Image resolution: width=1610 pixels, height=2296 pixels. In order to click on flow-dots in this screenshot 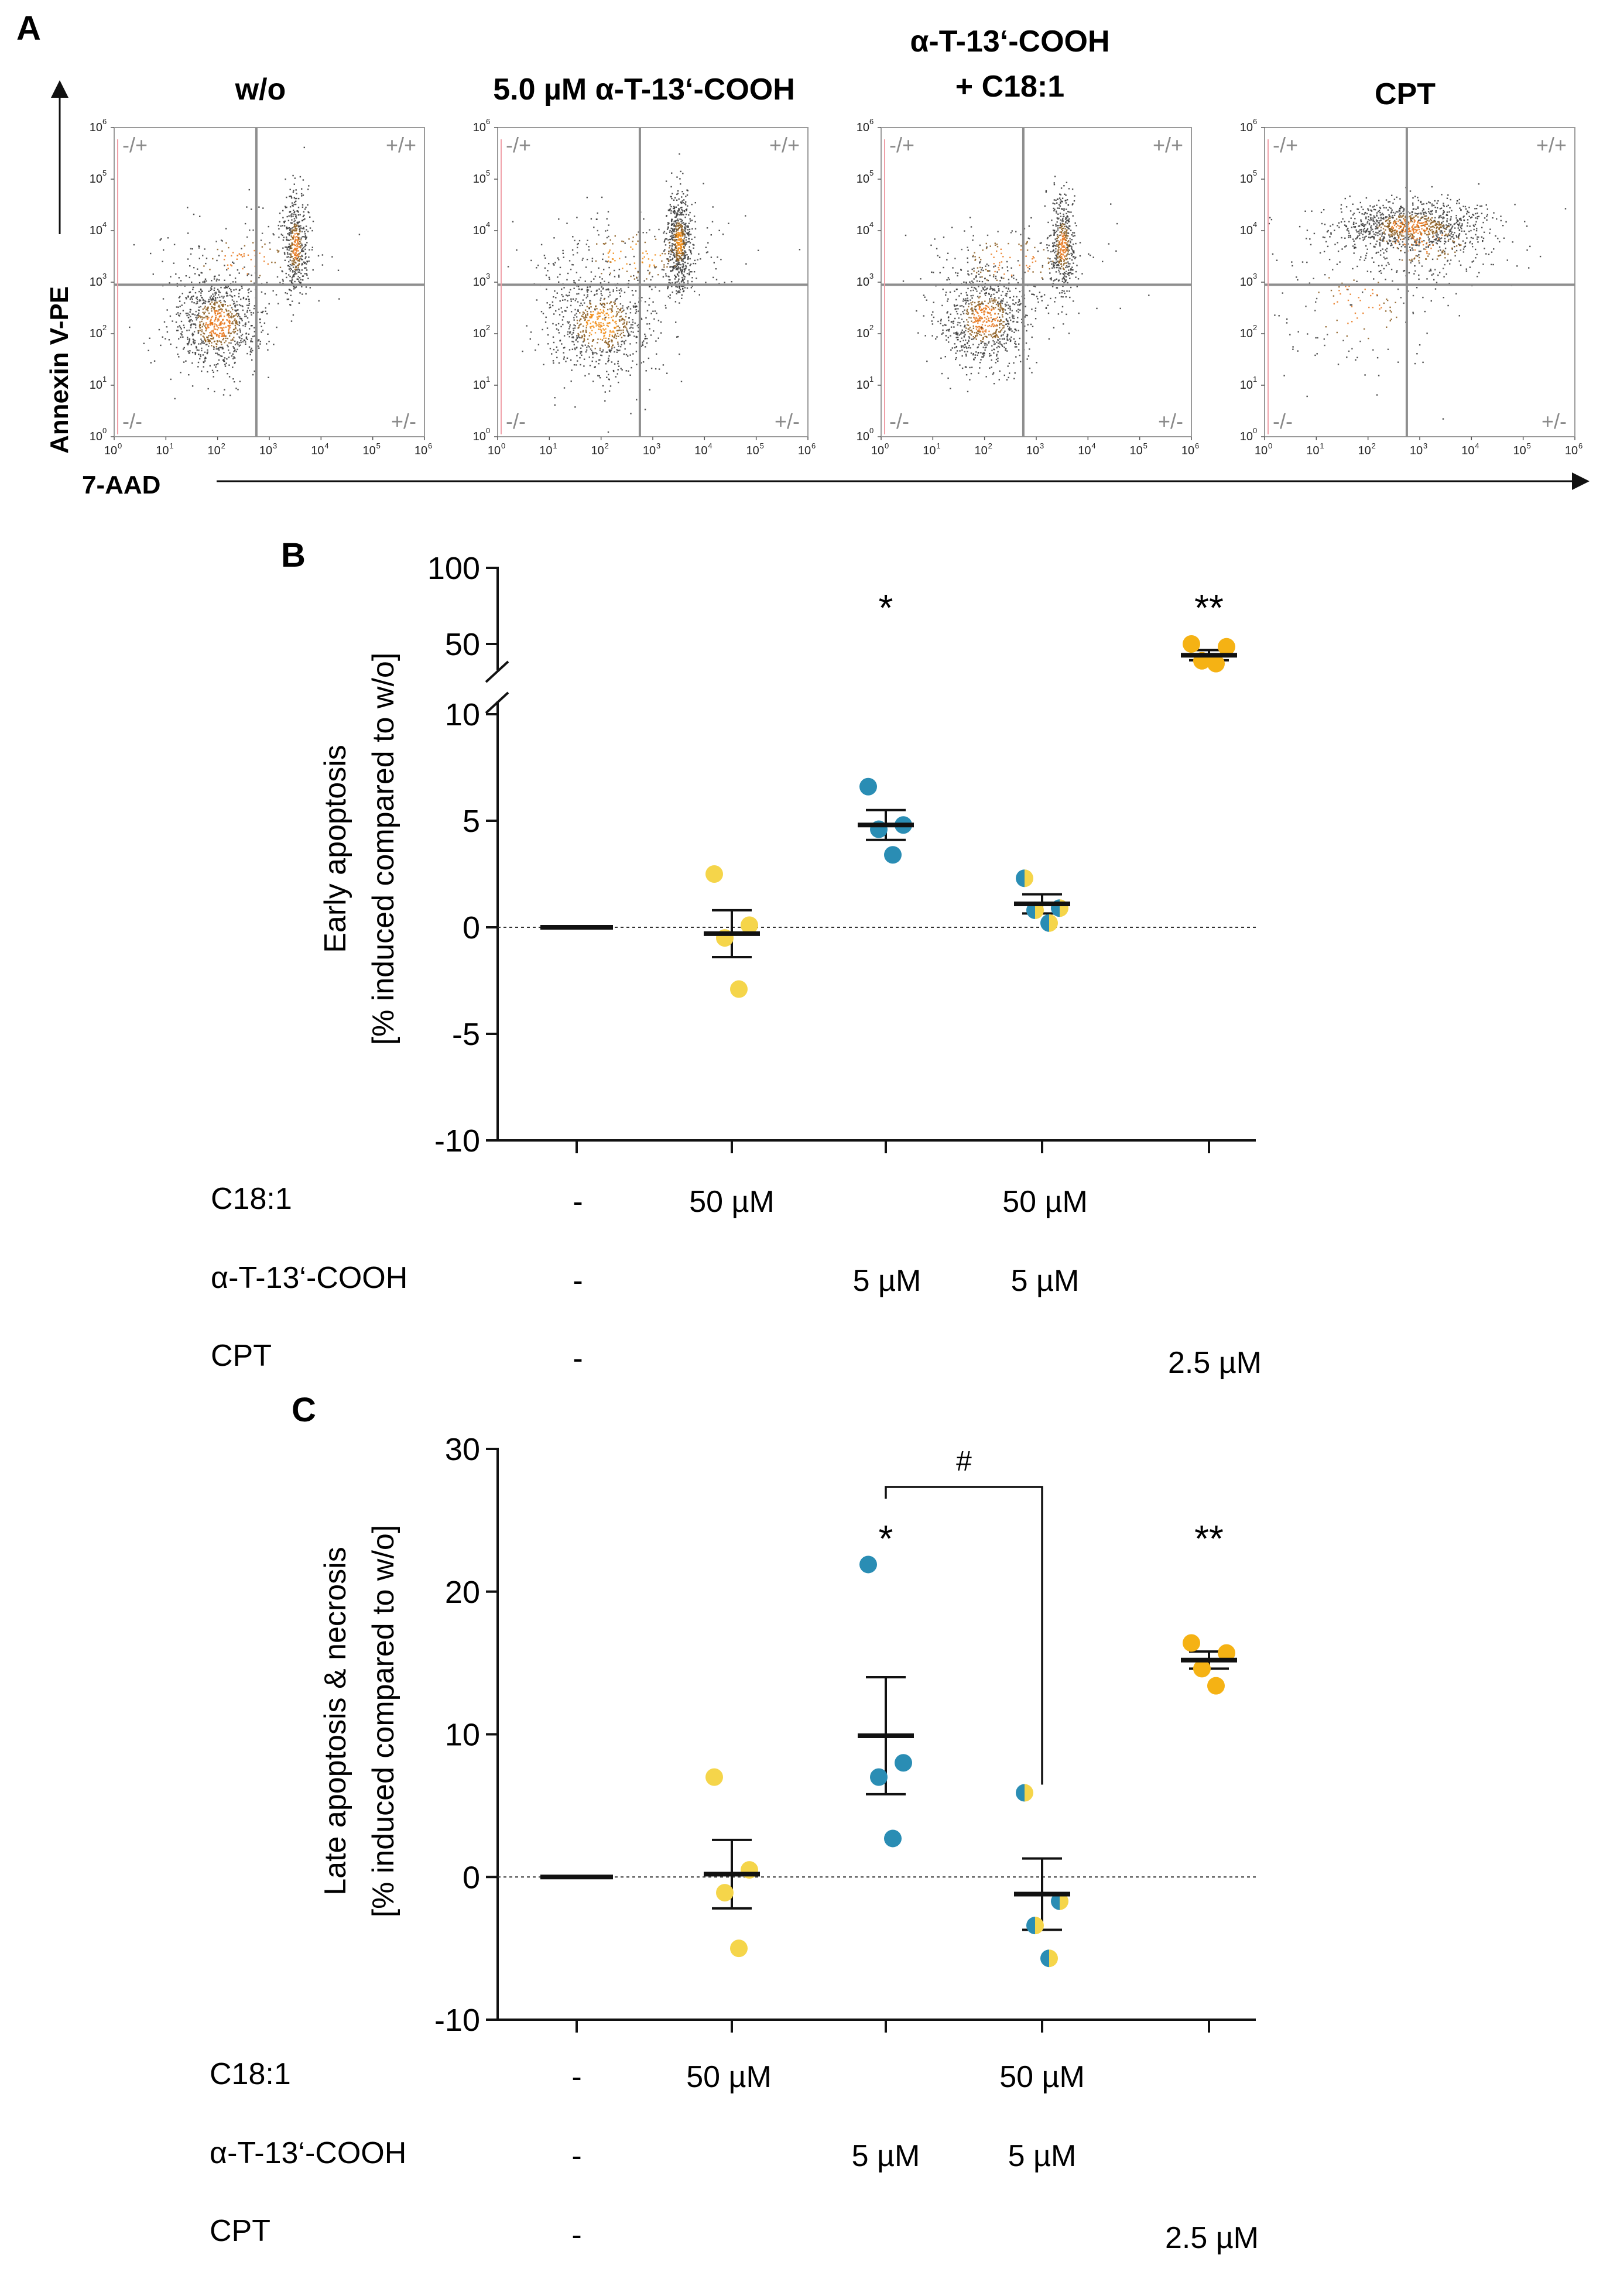, I will do `click(245, 273)`.